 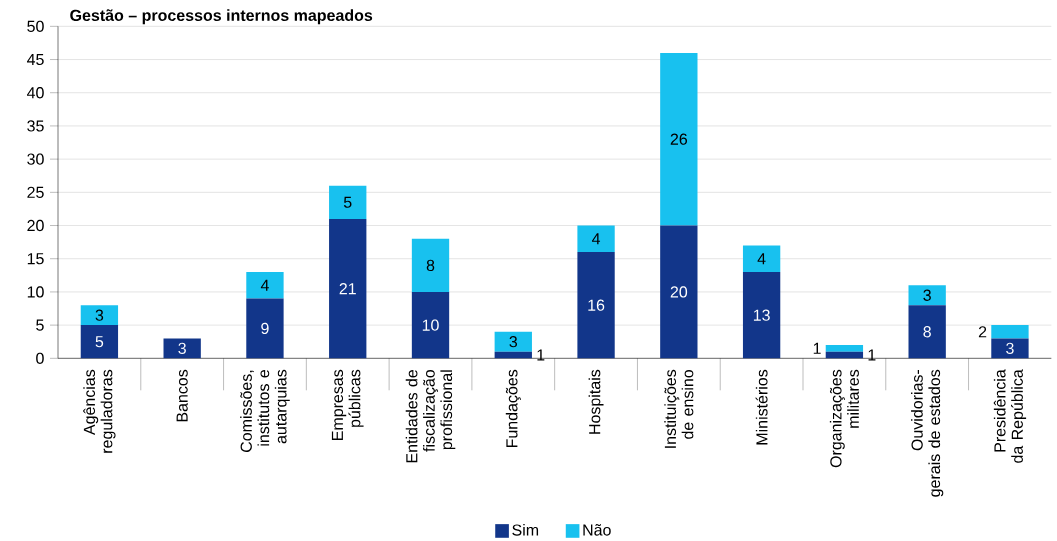 I want to click on y-tick-label: 5, so click(x=40, y=325).